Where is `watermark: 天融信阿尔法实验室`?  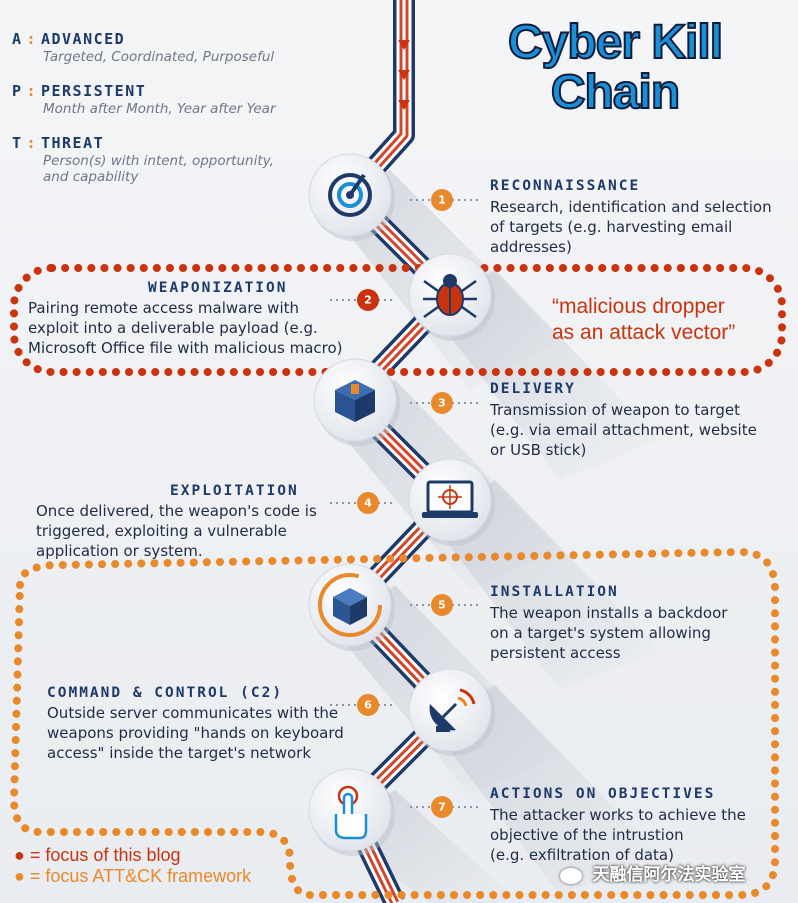
watermark: 天融信阿尔法实验室 is located at coordinates (652, 872).